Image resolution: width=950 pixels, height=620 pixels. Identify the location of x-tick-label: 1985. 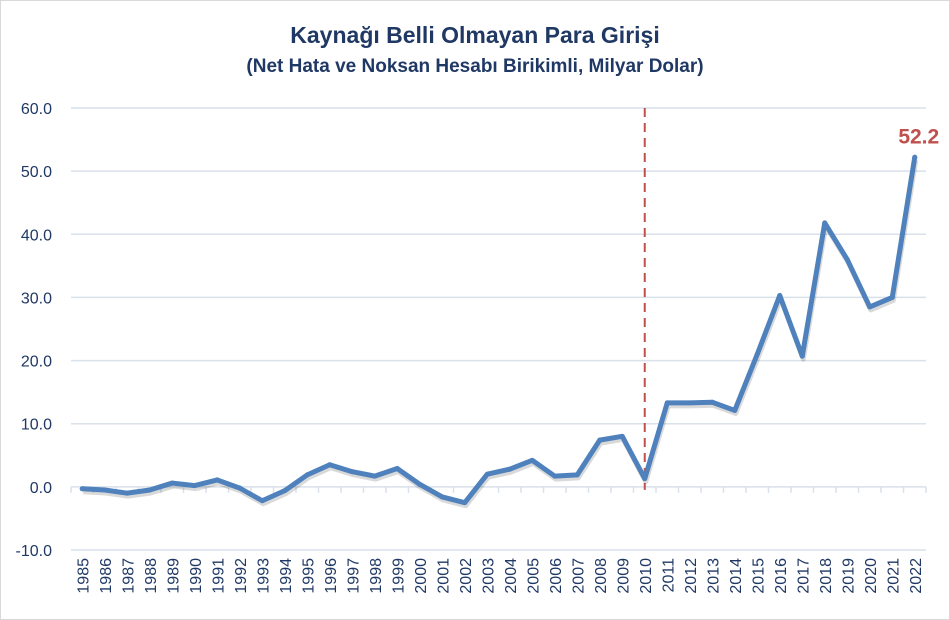
(83, 576).